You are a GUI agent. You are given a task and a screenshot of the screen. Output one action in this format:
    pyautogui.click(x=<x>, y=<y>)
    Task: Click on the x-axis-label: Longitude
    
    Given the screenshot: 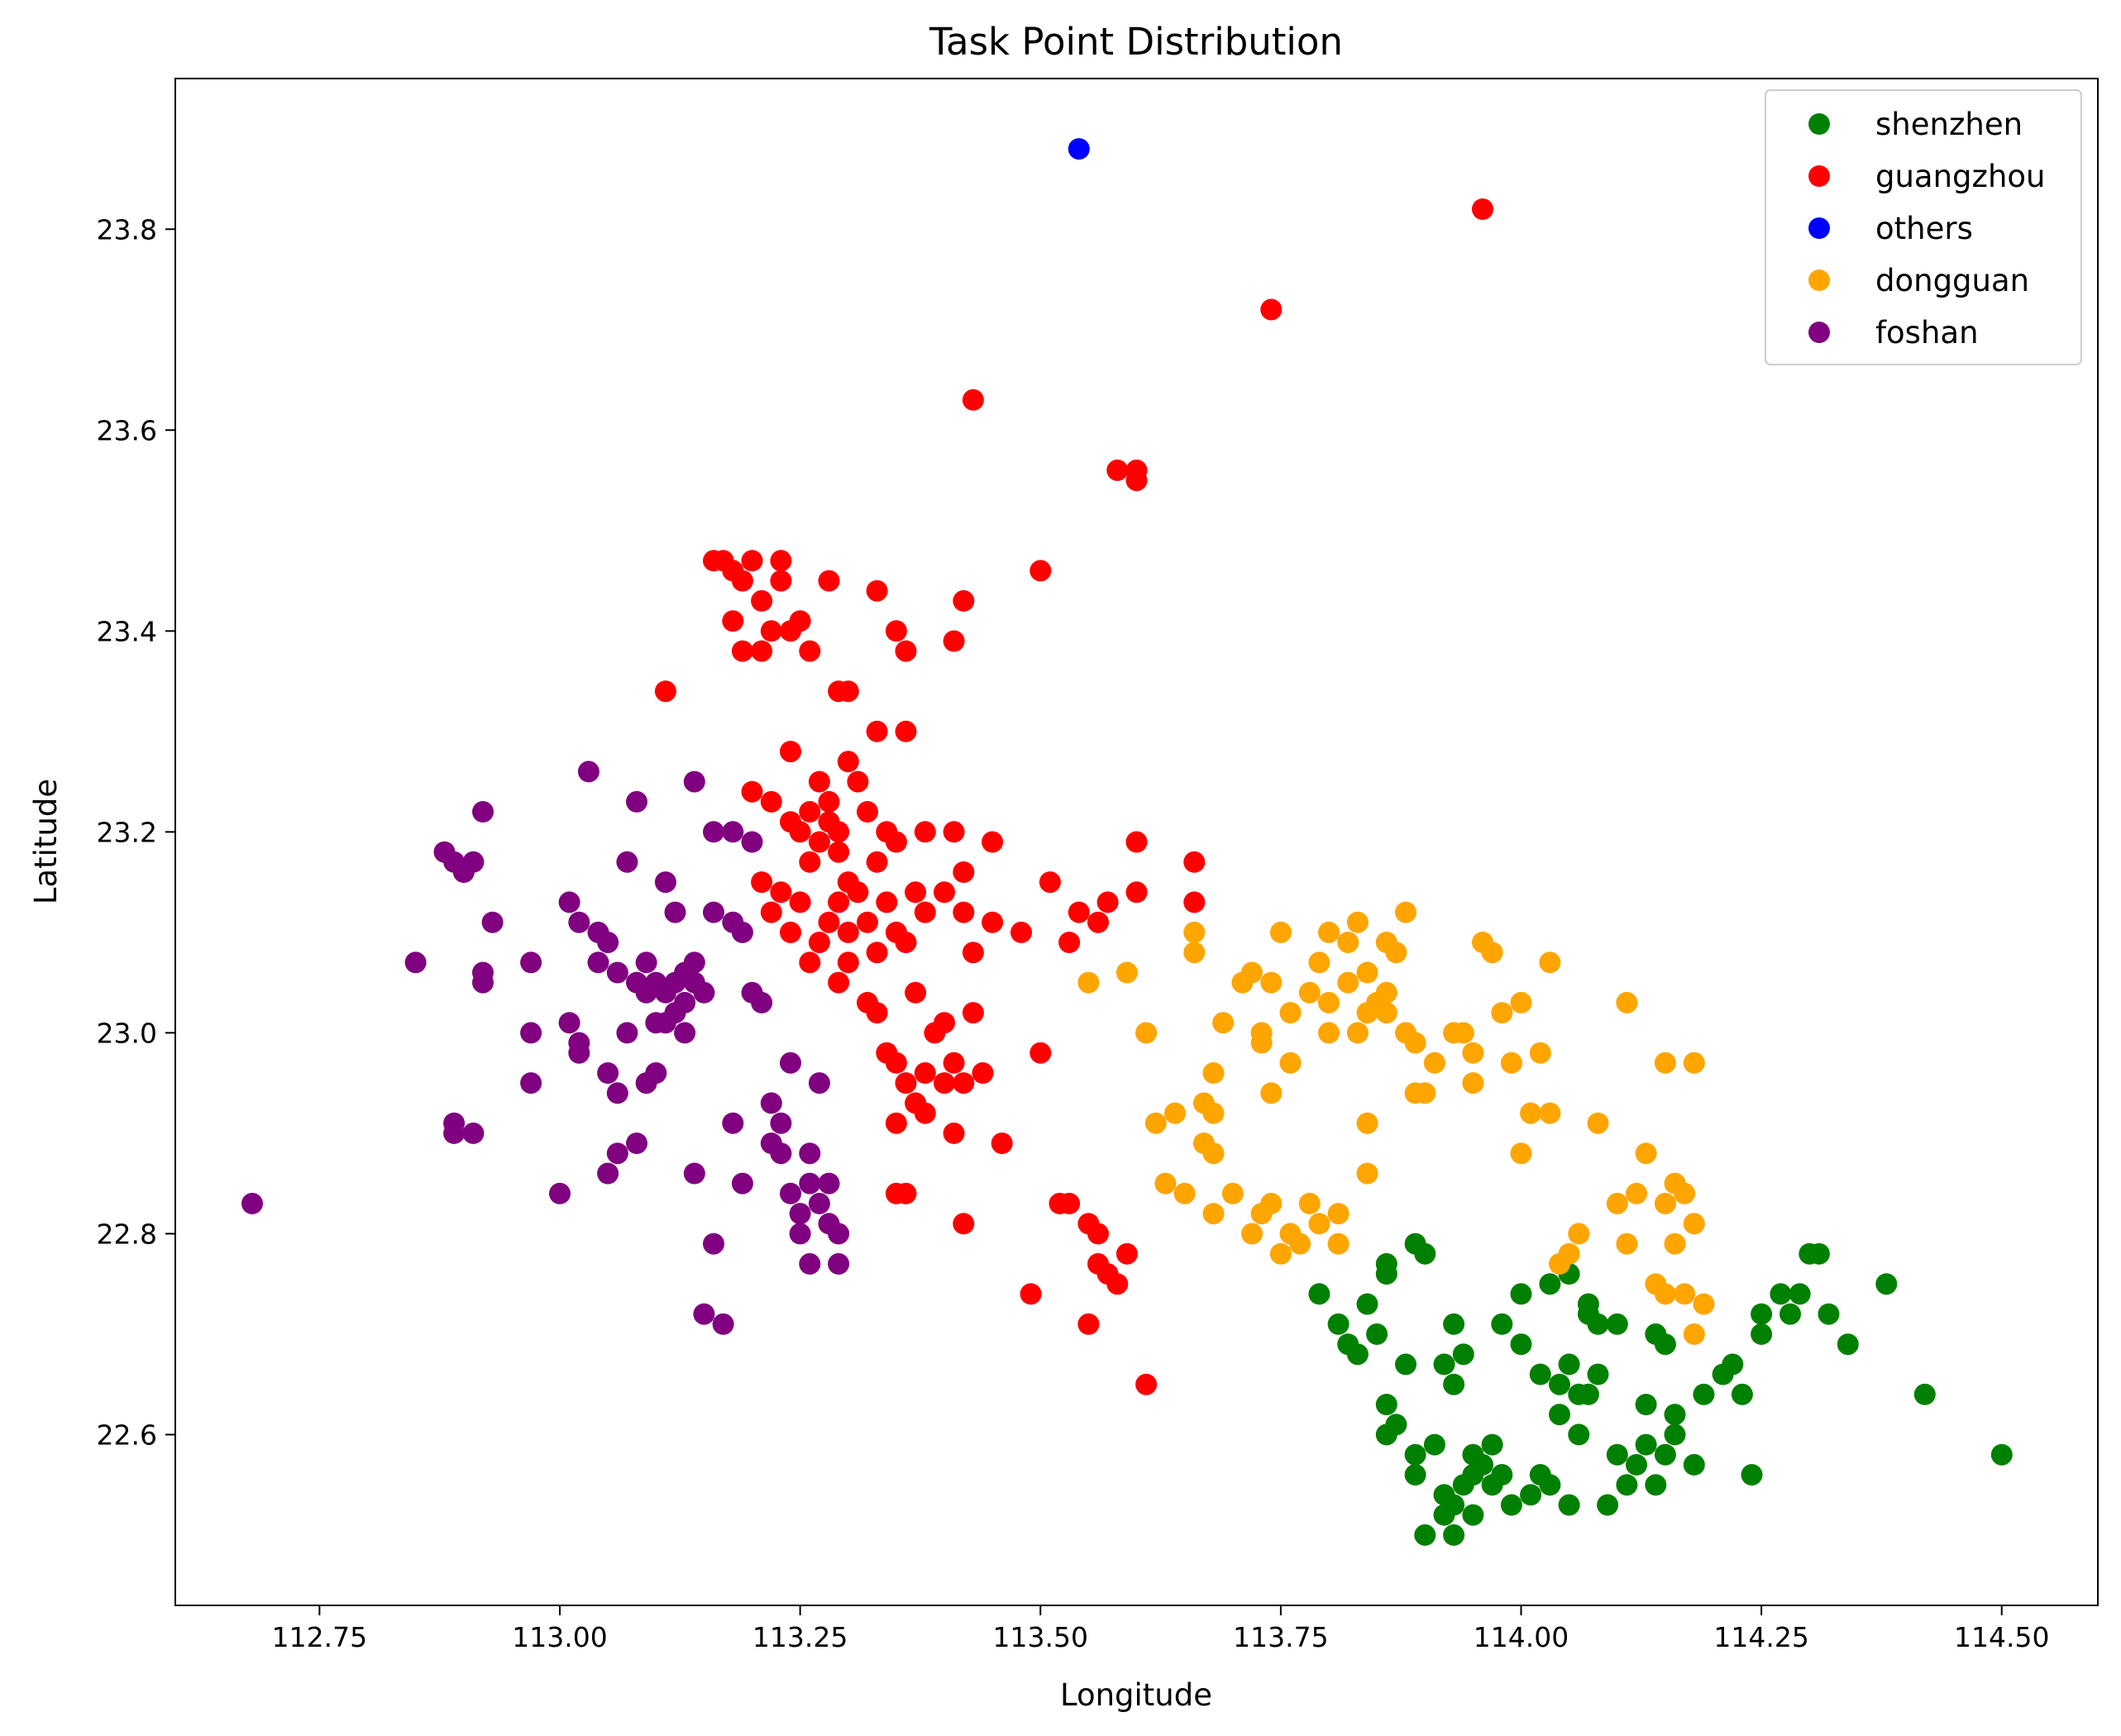 What is the action you would take?
    pyautogui.click(x=1136, y=1695)
    